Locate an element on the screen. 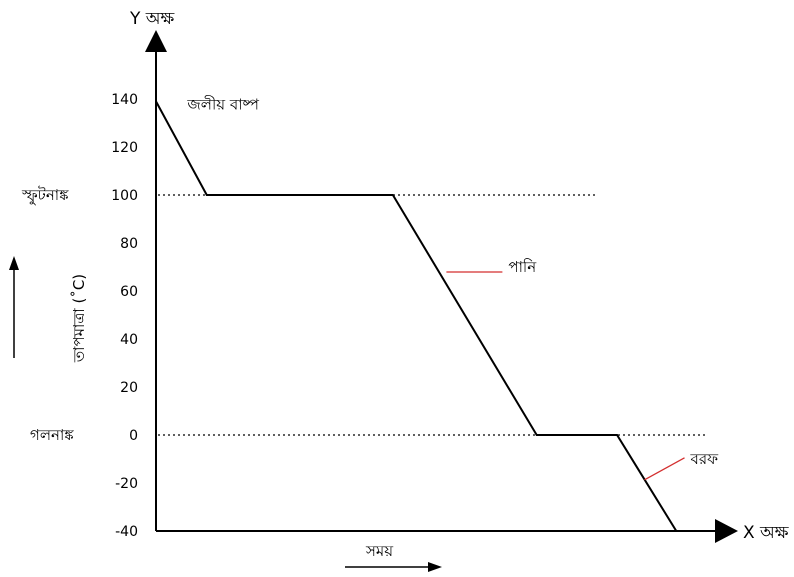 The width and height of the screenshot is (794, 577). x-axis-name: X অক্ষ is located at coordinates (766, 533).